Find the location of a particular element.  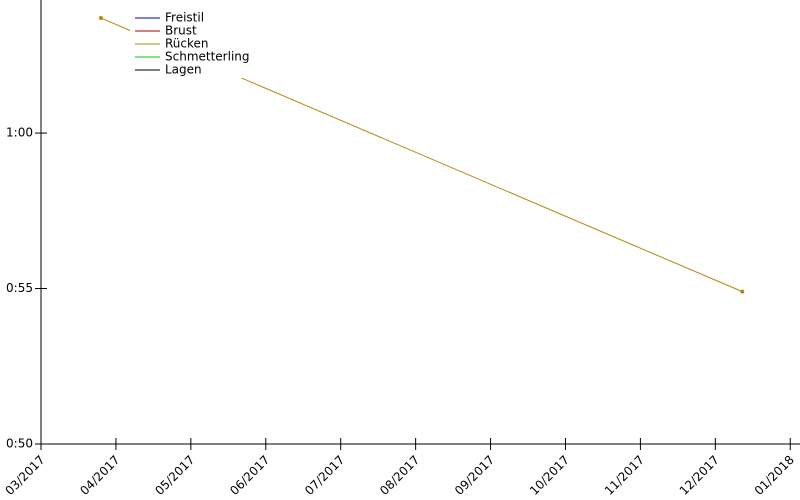

legend-label: Brust is located at coordinates (181, 31).